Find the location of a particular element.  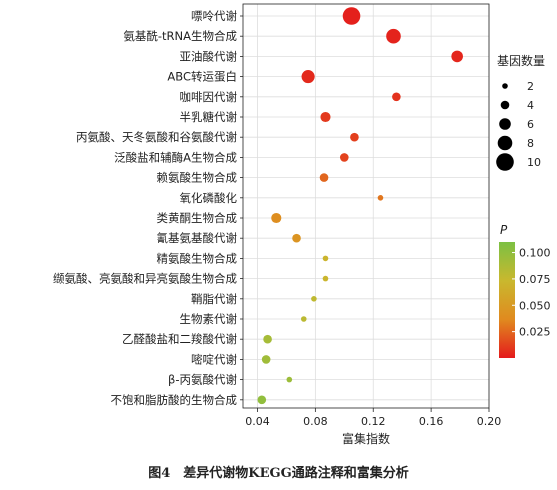

x-tick-label: 0.16 is located at coordinates (431, 421).